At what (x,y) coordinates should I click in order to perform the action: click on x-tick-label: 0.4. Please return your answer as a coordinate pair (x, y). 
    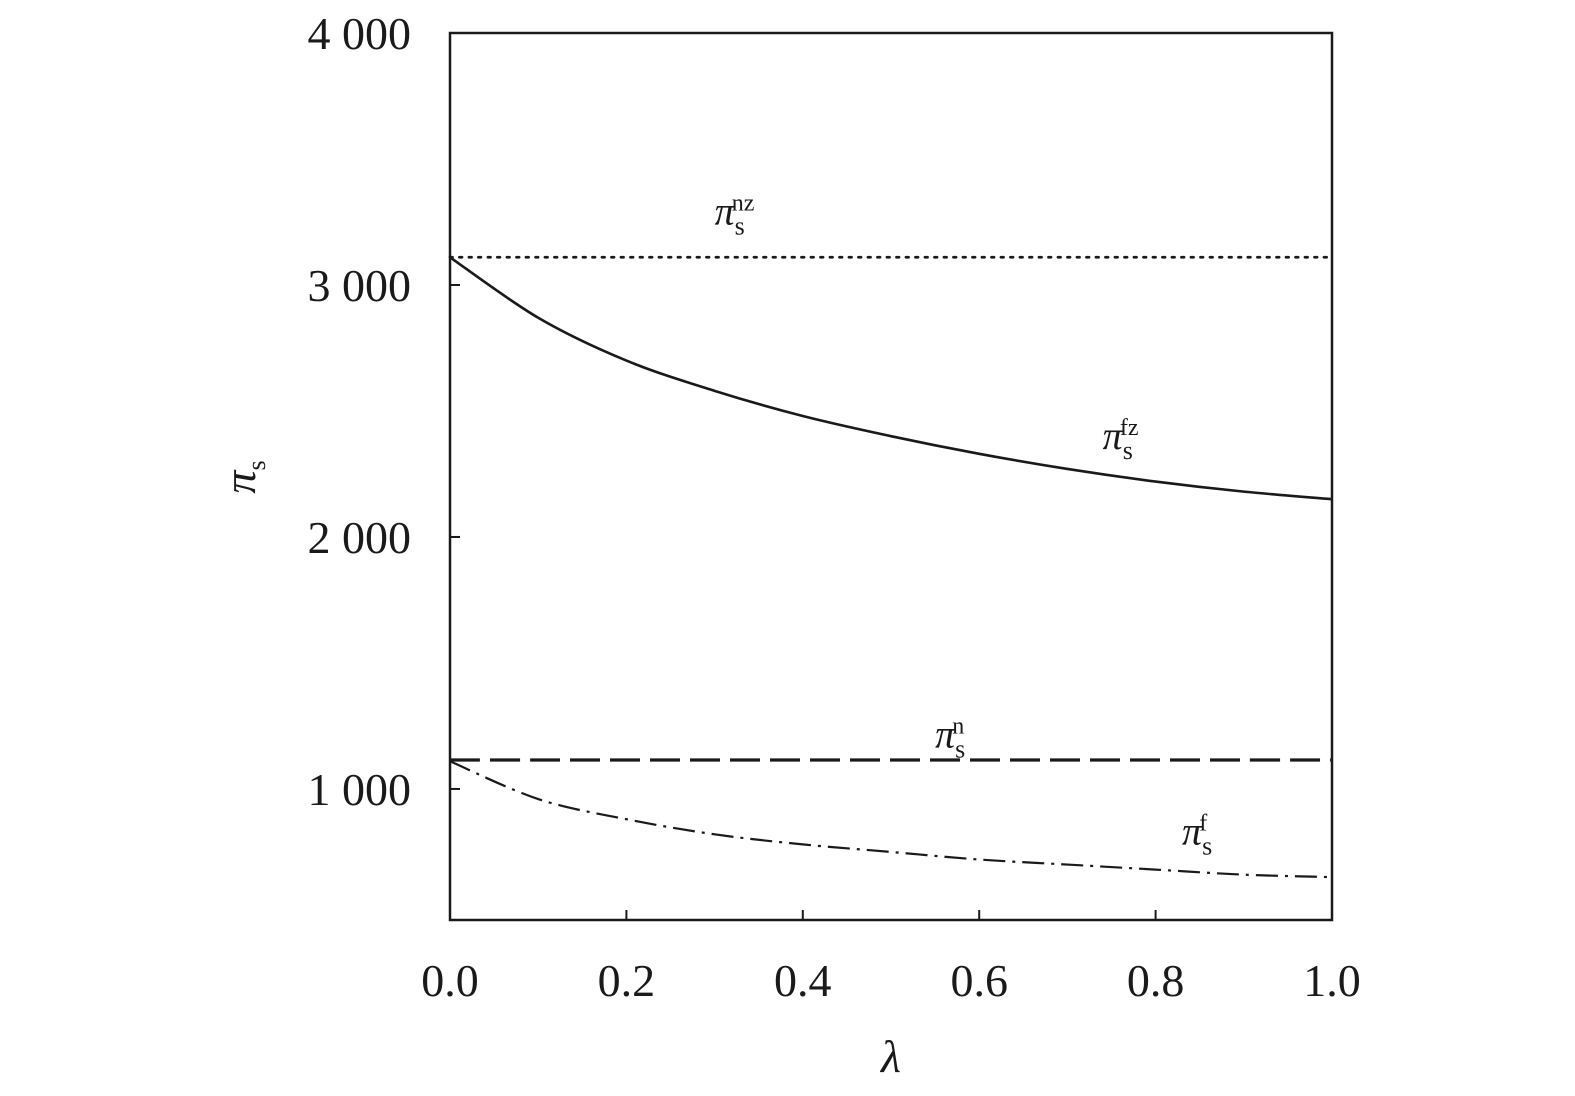
    Looking at the image, I should click on (803, 980).